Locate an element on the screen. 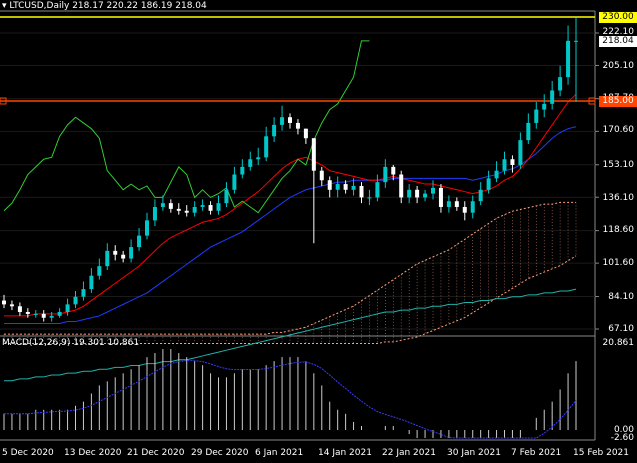 Image resolution: width=637 pixels, height=463 pixels. date-tick: 13 Dec 2020 is located at coordinates (93, 453).